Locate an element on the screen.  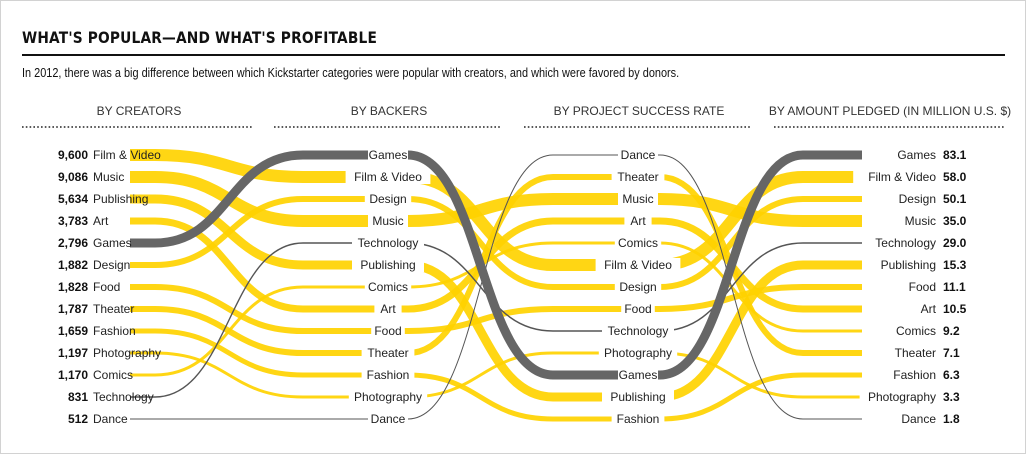
creators-value-fashion: 1,659 is located at coordinates (73, 331).